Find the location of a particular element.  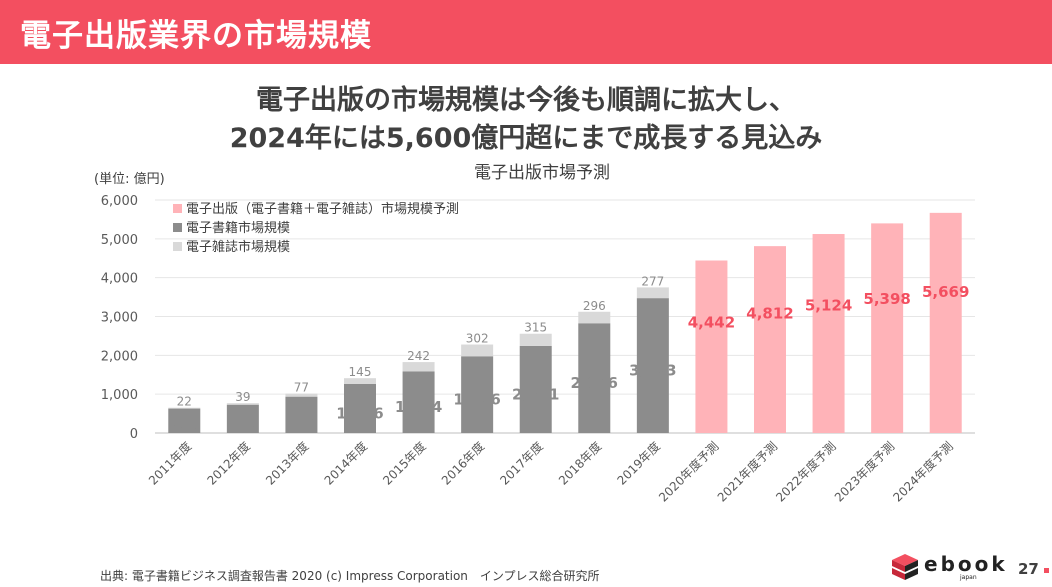

data-label-ebook: 2,241 is located at coordinates (535, 394).